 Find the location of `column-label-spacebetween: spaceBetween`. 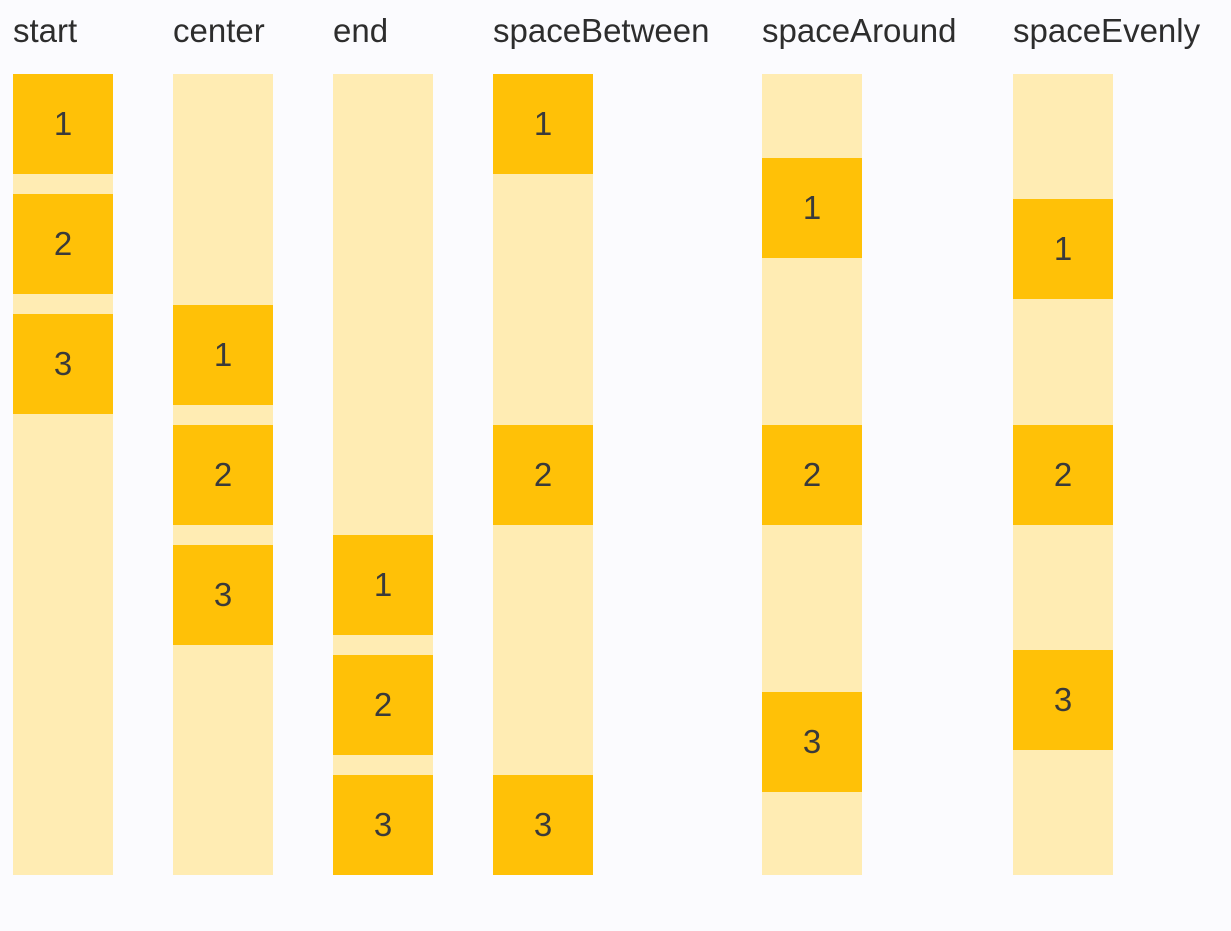

column-label-spacebetween: spaceBetween is located at coordinates (601, 30).